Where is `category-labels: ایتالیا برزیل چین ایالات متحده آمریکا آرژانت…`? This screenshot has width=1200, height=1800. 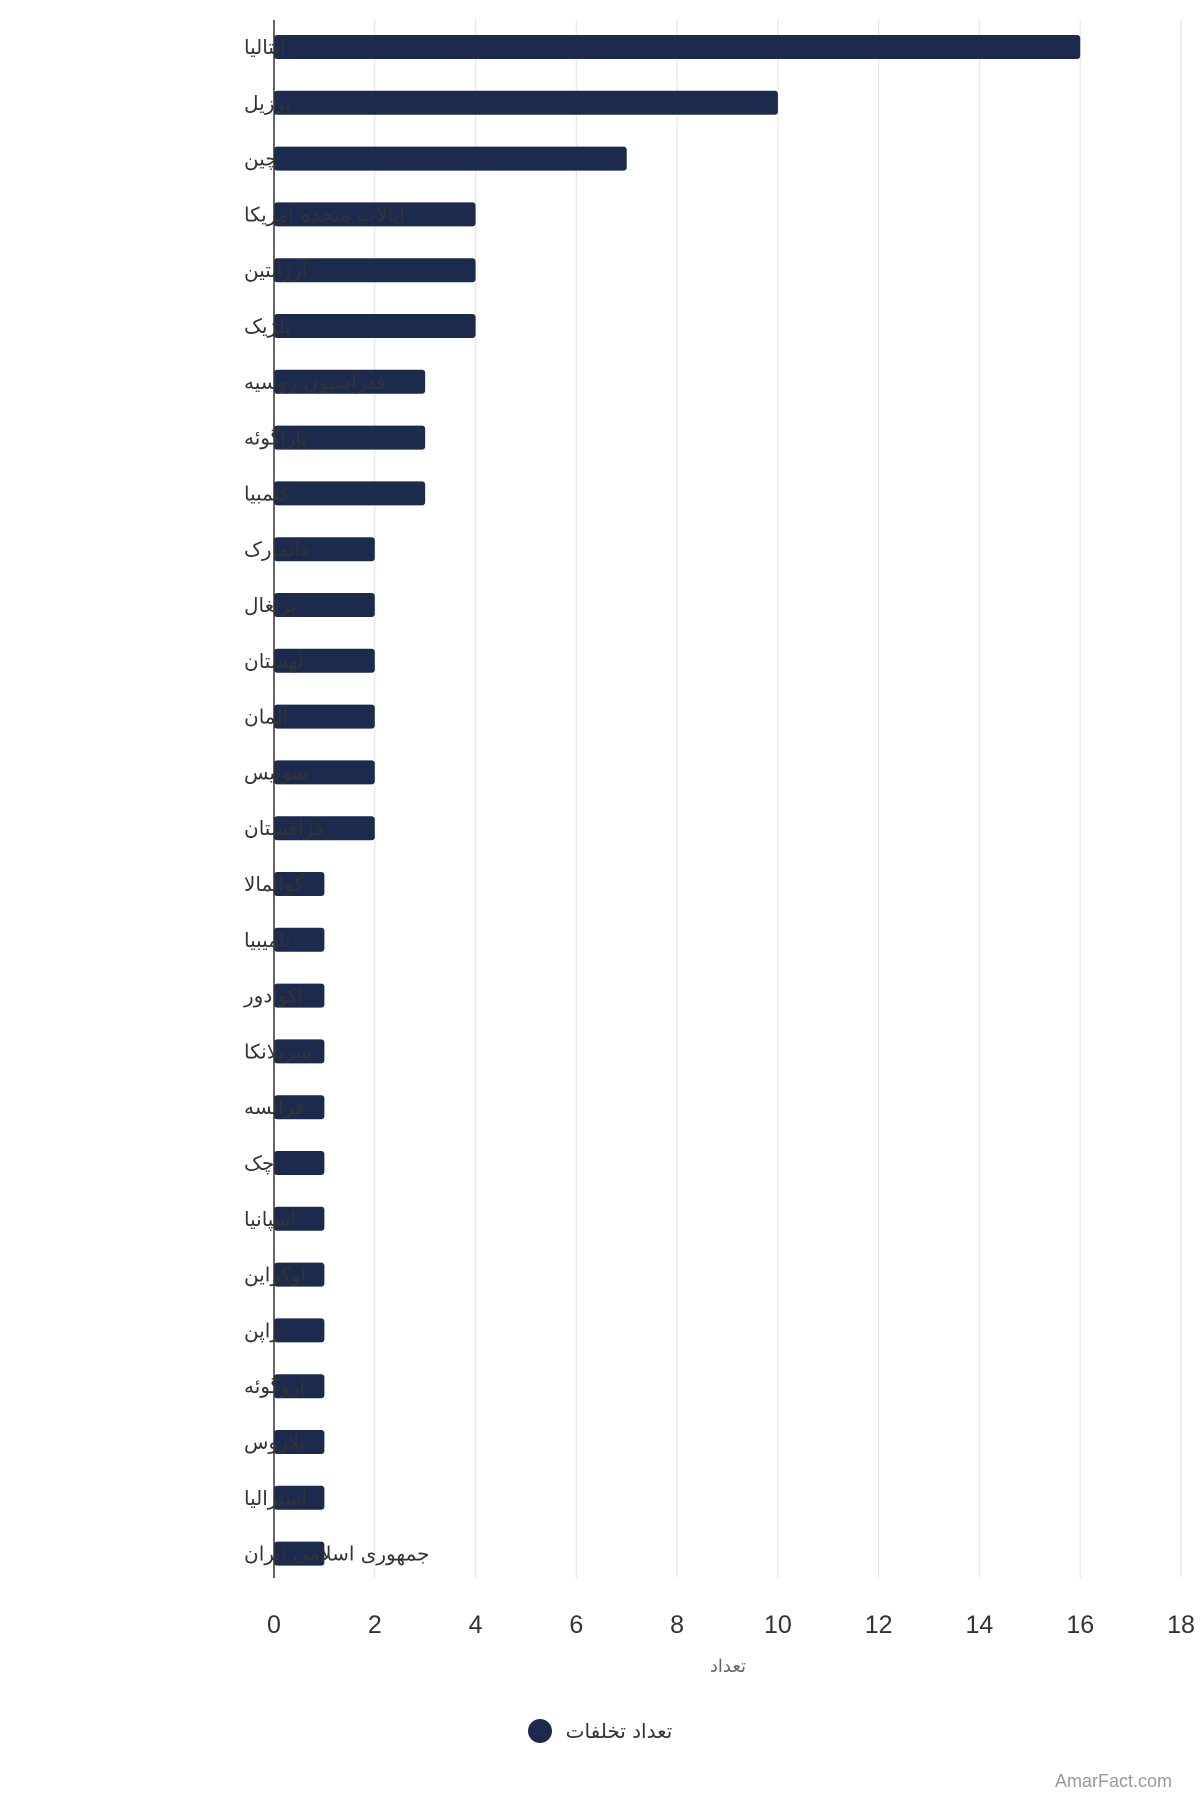 category-labels: ایتالیا برزیل چین ایالات متحده آمریکا آرژانت… is located at coordinates (336, 800).